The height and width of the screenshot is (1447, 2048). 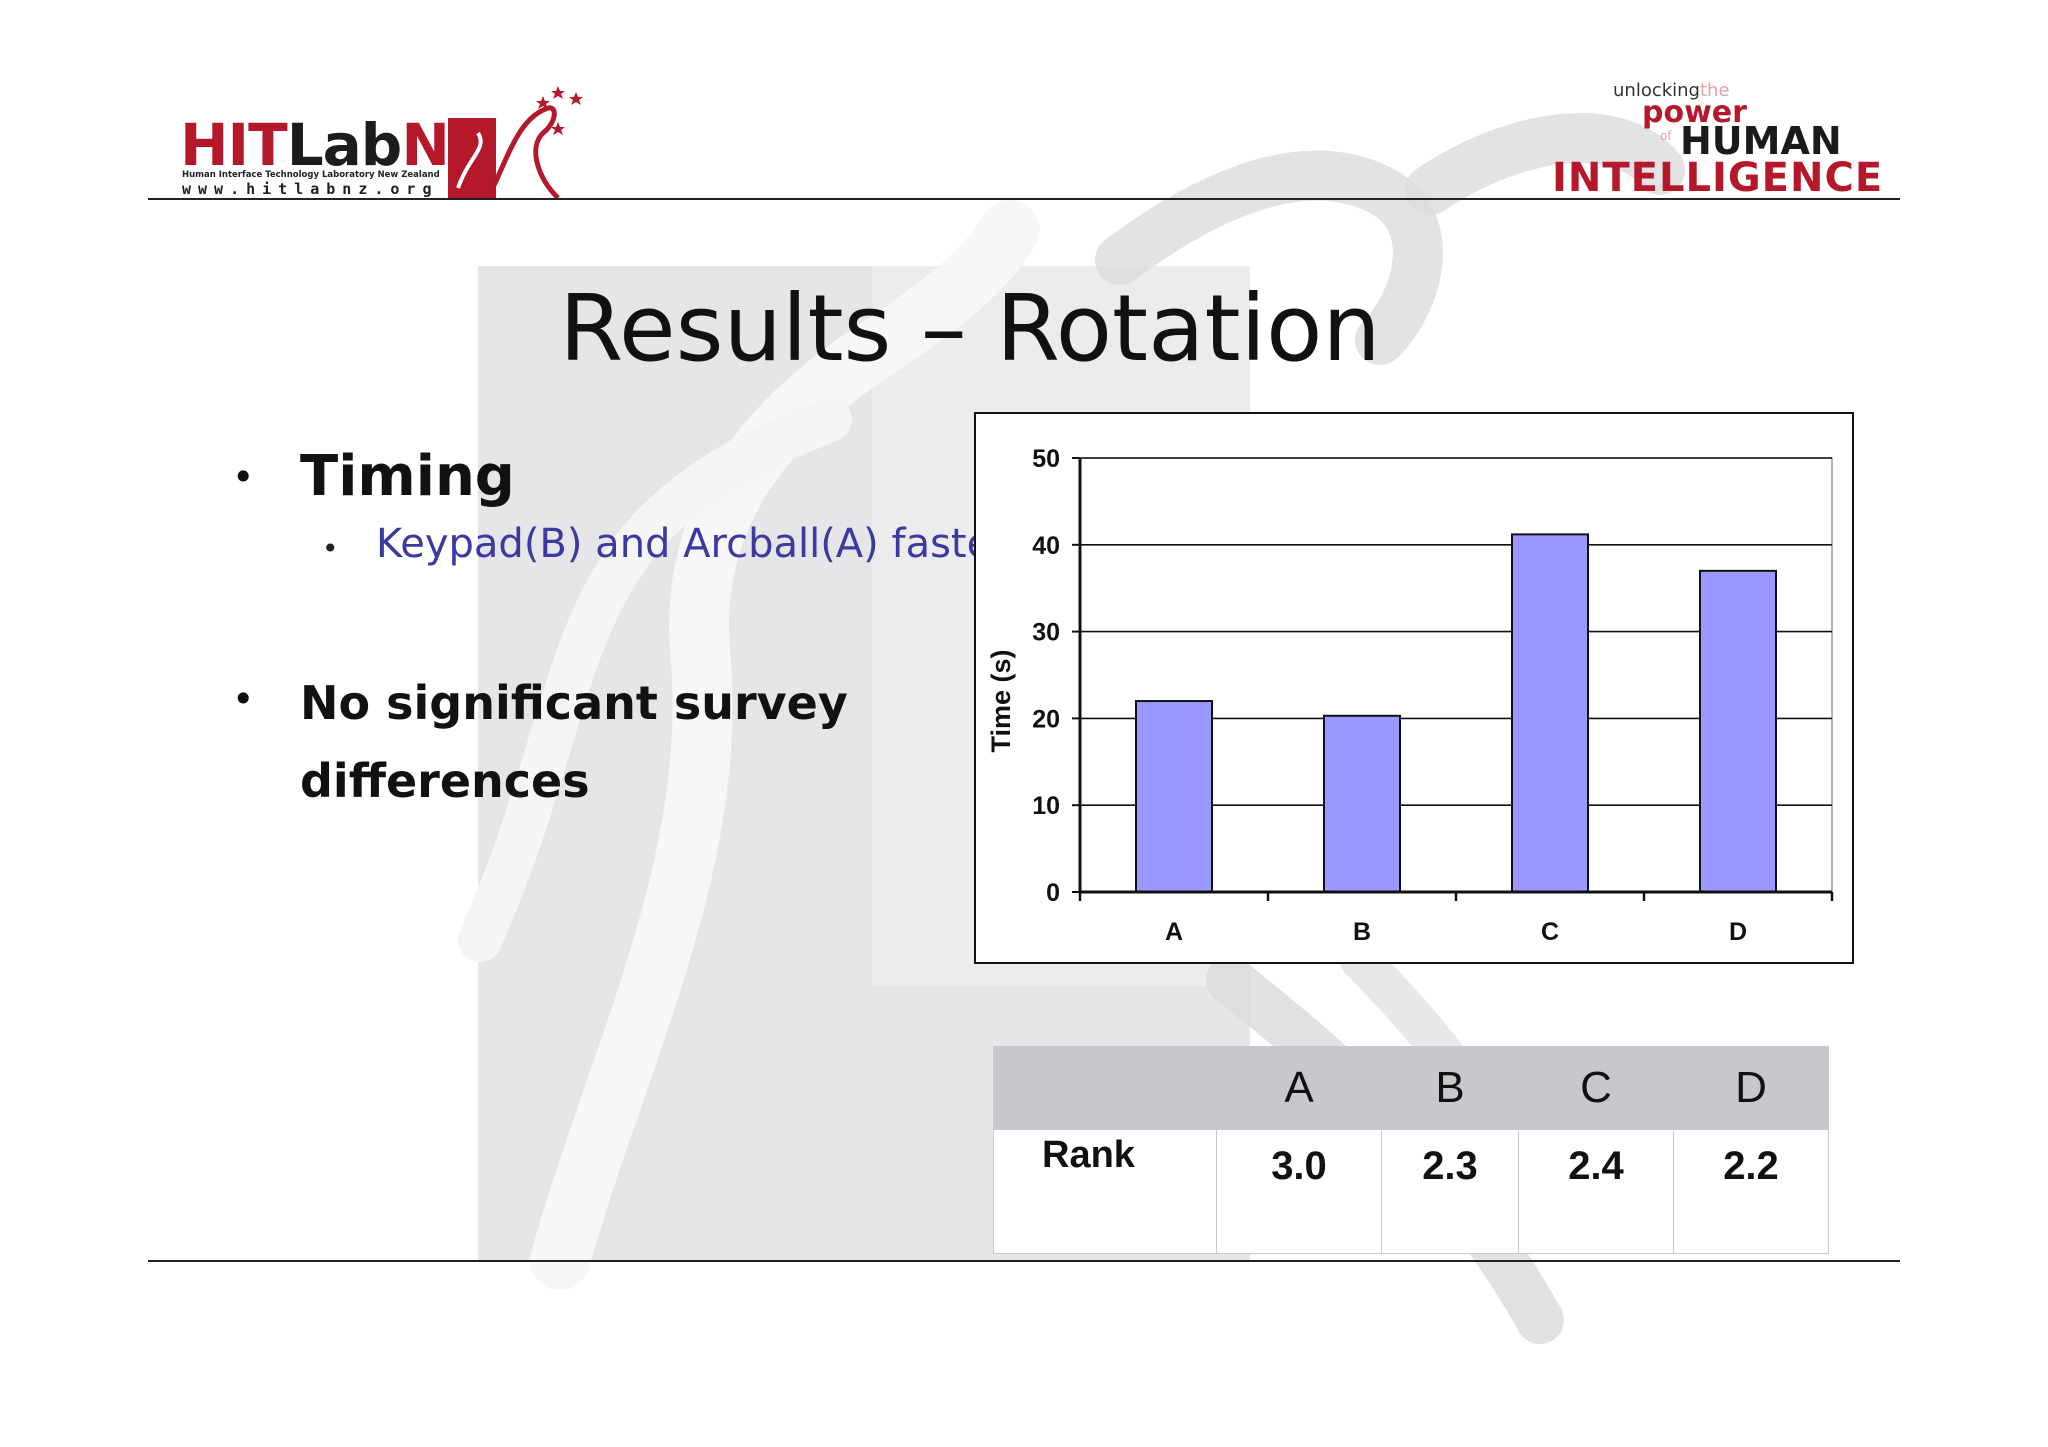 I want to click on hitlabnz-wordmark: HITLabNZ, so click(x=335, y=145).